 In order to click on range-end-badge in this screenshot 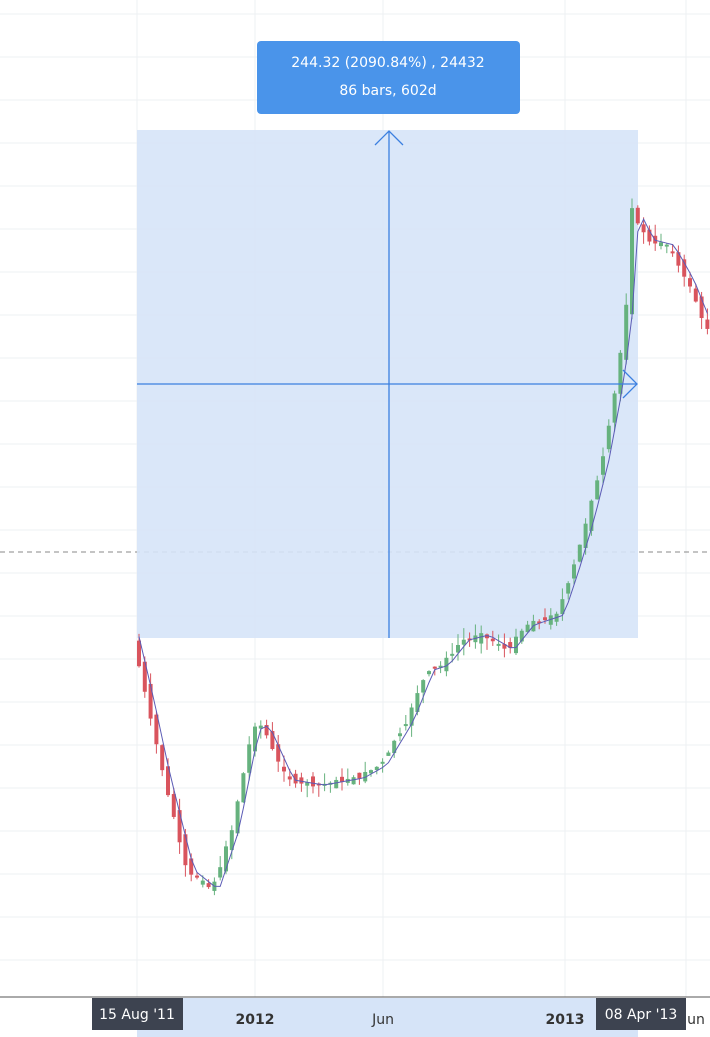, I will do `click(641, 1014)`.